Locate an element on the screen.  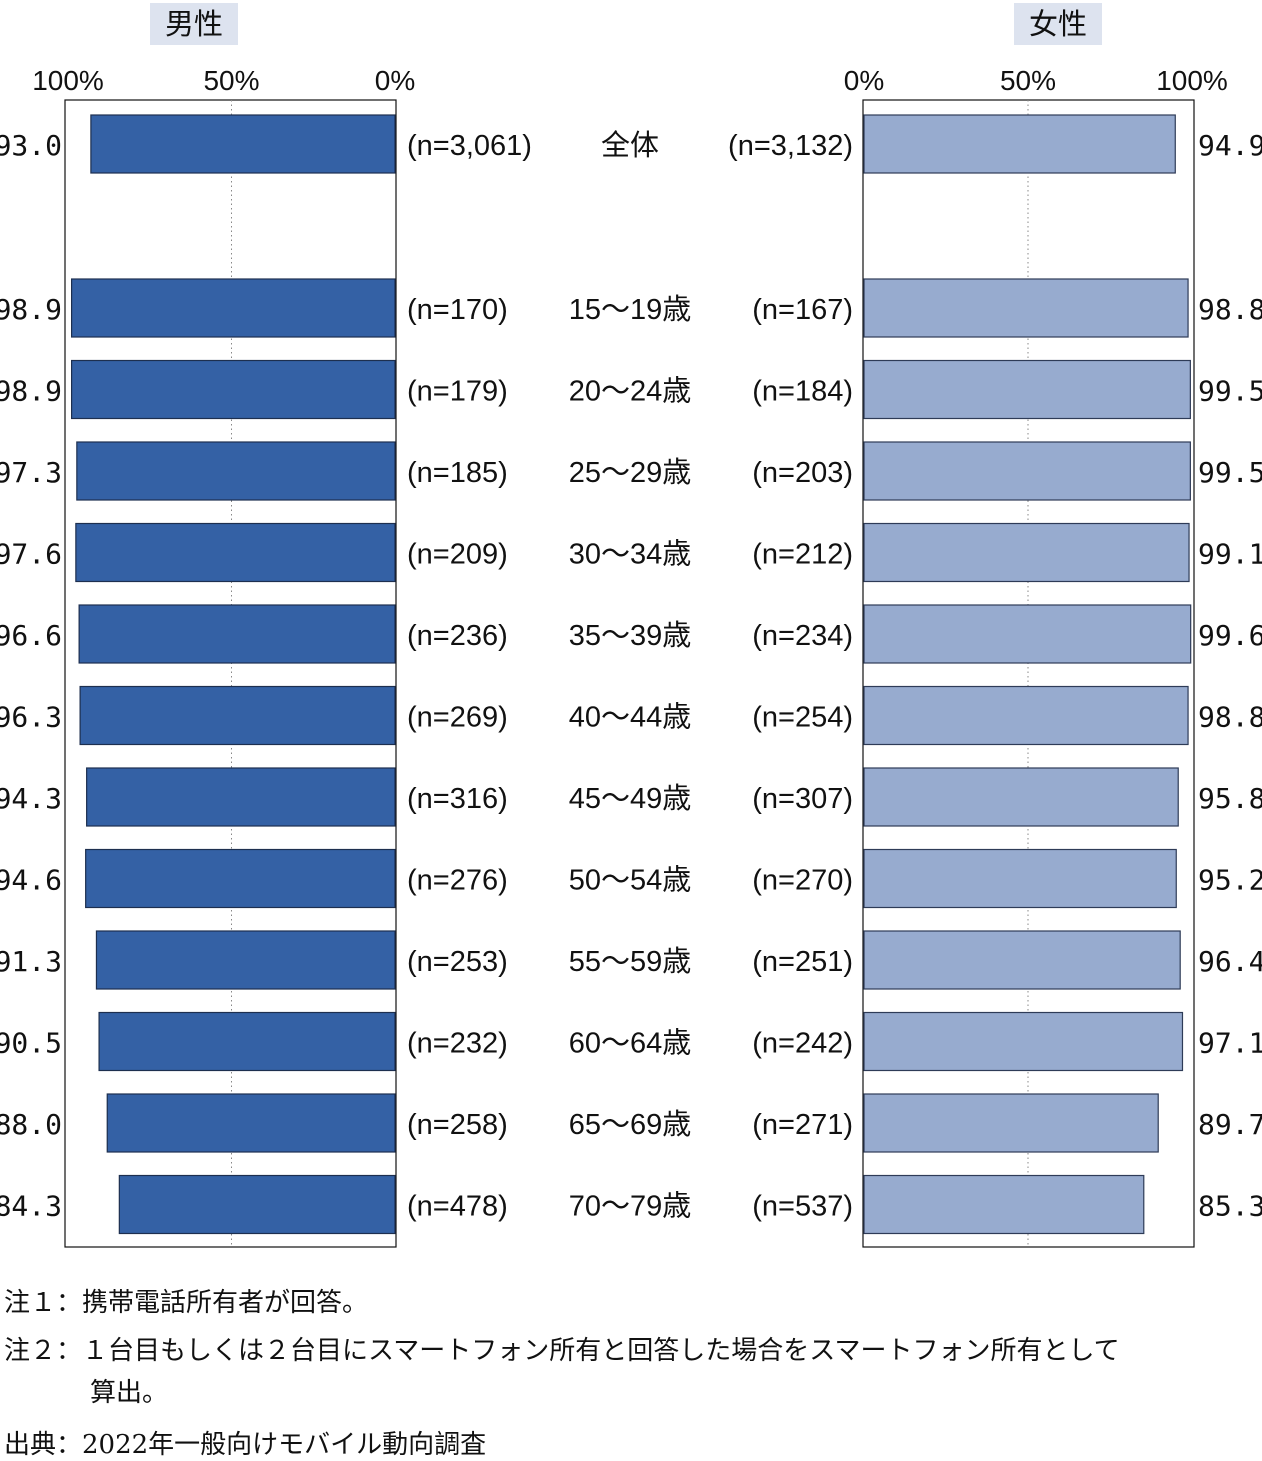
category-label: 40〜44歳 is located at coordinates (630, 717).